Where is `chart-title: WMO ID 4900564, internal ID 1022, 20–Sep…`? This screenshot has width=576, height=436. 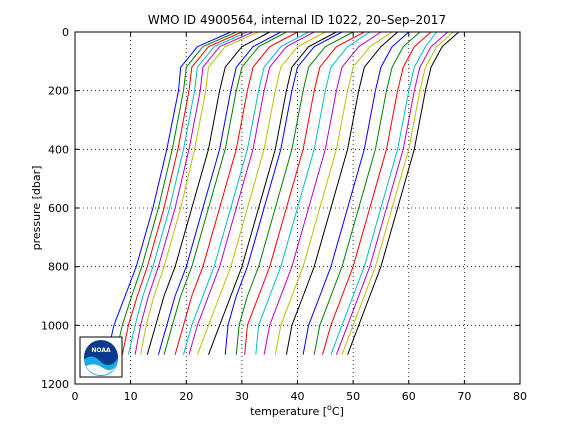 chart-title: WMO ID 4900564, internal ID 1022, 20–Sep… is located at coordinates (297, 20).